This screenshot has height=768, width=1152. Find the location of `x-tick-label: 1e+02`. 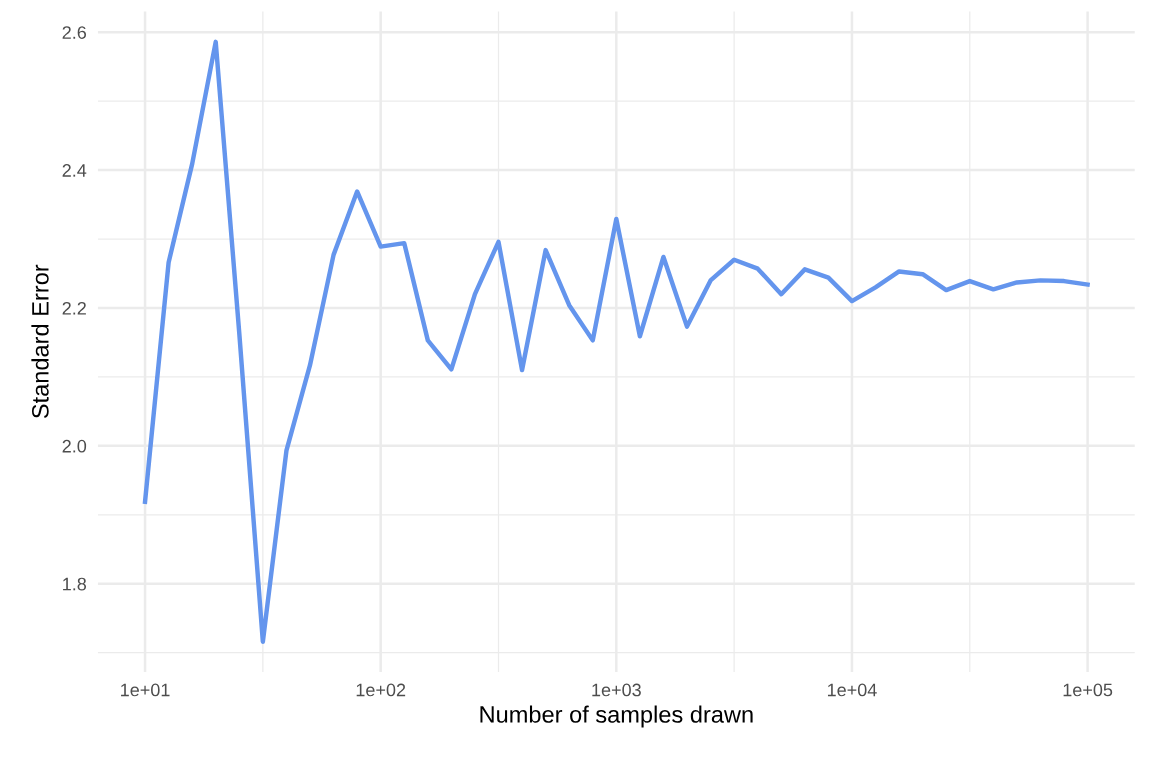

x-tick-label: 1e+02 is located at coordinates (381, 690).